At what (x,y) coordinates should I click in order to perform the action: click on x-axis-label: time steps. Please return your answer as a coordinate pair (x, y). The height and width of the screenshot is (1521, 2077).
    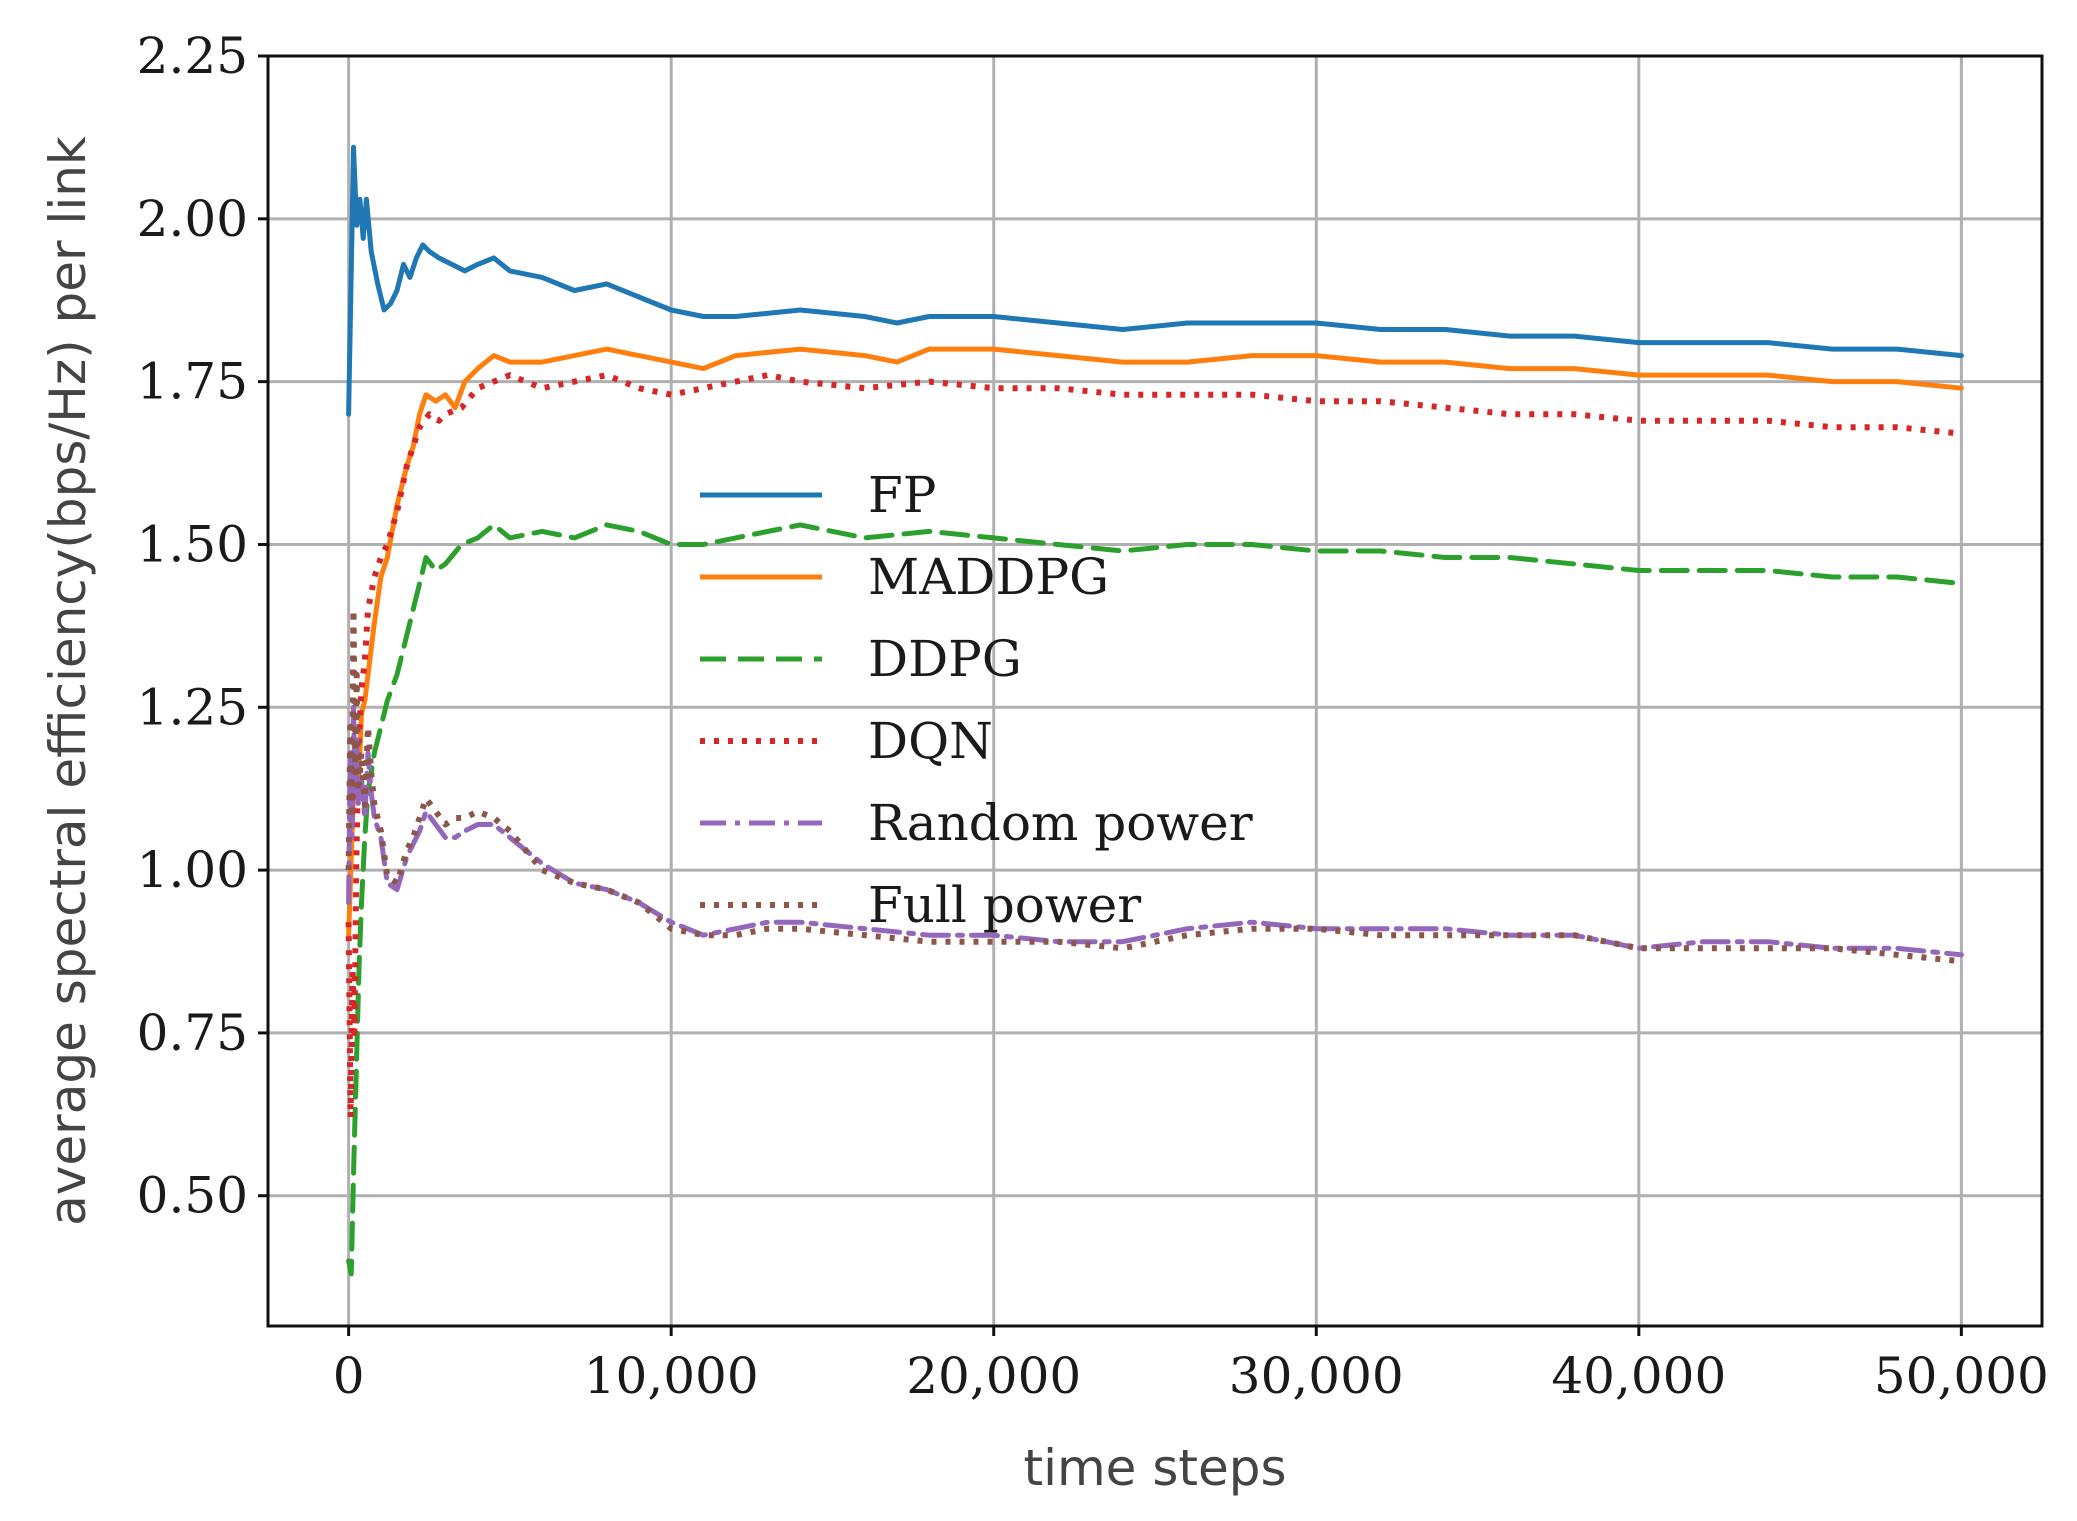
    Looking at the image, I should click on (1154, 1468).